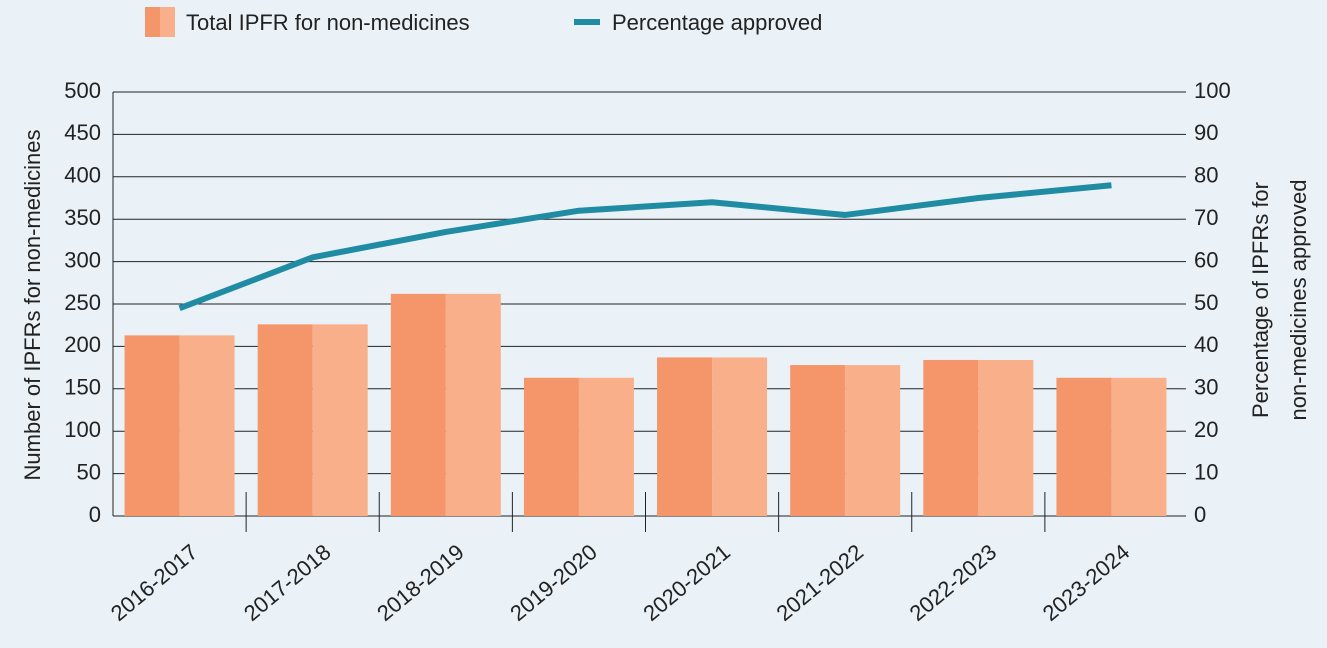 The image size is (1327, 648). What do you see at coordinates (82, 344) in the screenshot?
I see `y-tick-label: 200` at bounding box center [82, 344].